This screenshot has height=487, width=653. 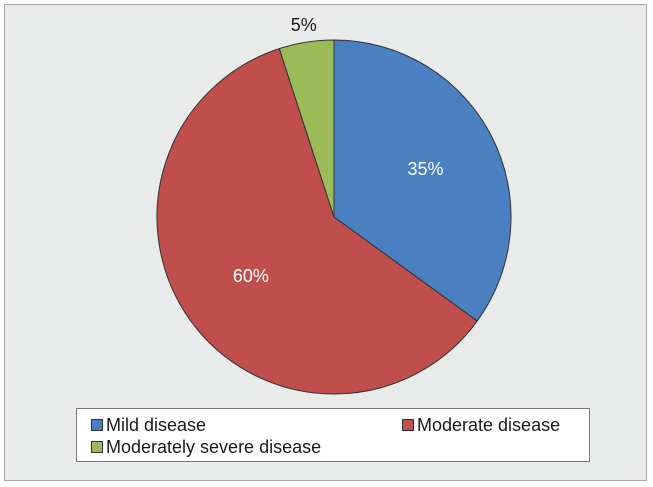 What do you see at coordinates (97, 425) in the screenshot?
I see `legend-swatch-mild` at bounding box center [97, 425].